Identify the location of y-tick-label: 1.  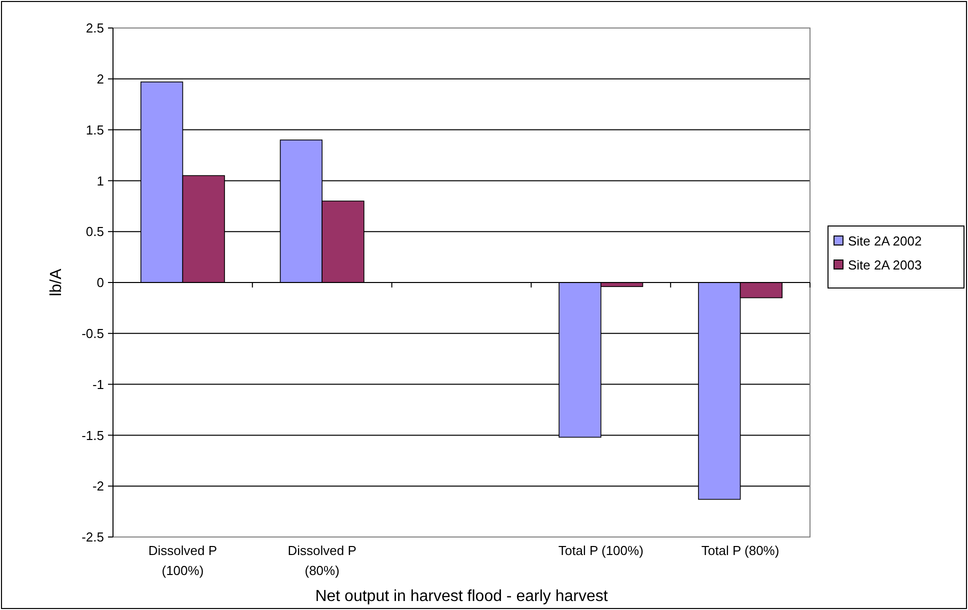
(100, 180).